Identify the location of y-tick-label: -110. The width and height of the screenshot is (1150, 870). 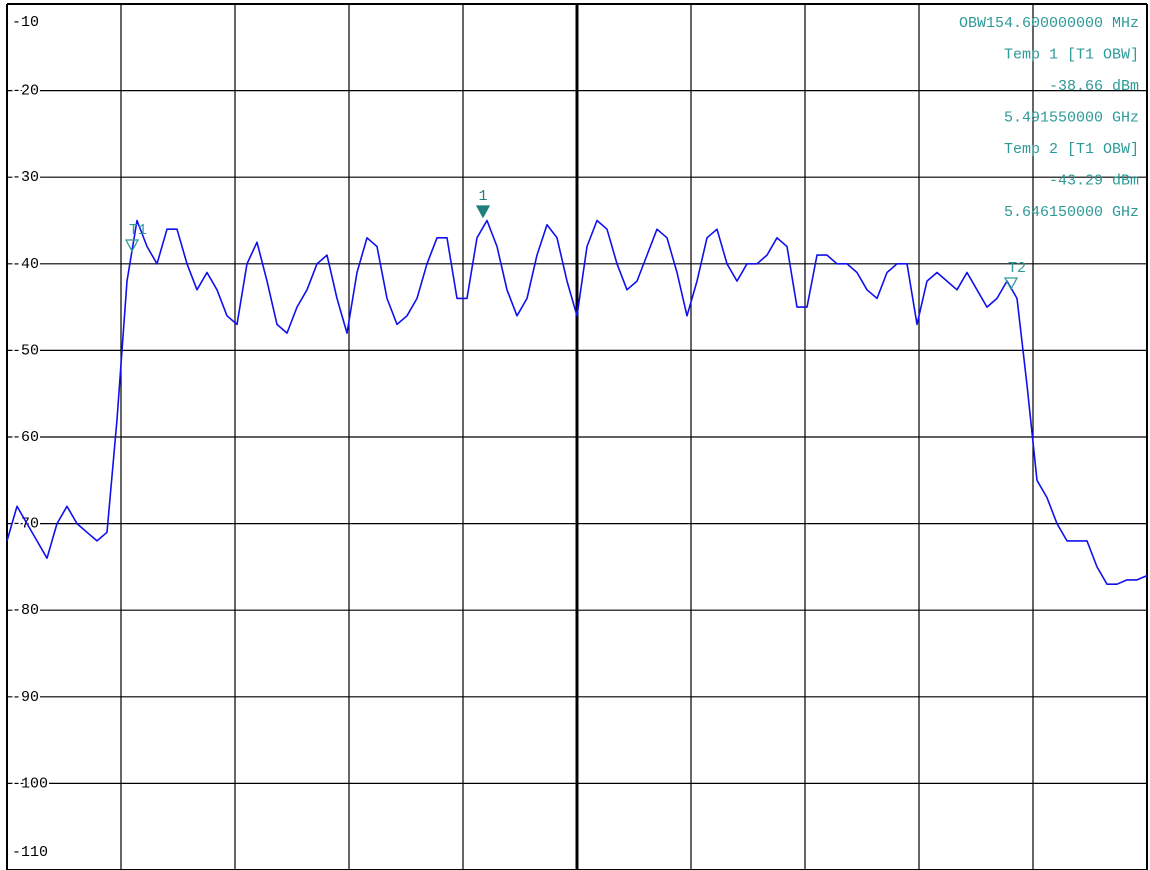
(30, 852).